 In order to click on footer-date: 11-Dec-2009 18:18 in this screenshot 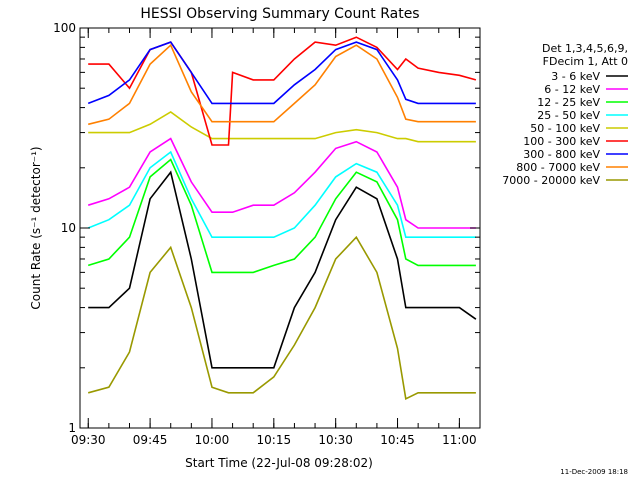, I will do `click(594, 472)`.